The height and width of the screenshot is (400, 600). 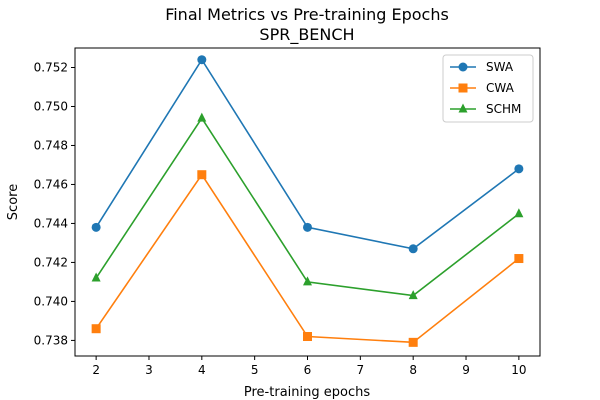 I want to click on legend-box, so click(x=488, y=88).